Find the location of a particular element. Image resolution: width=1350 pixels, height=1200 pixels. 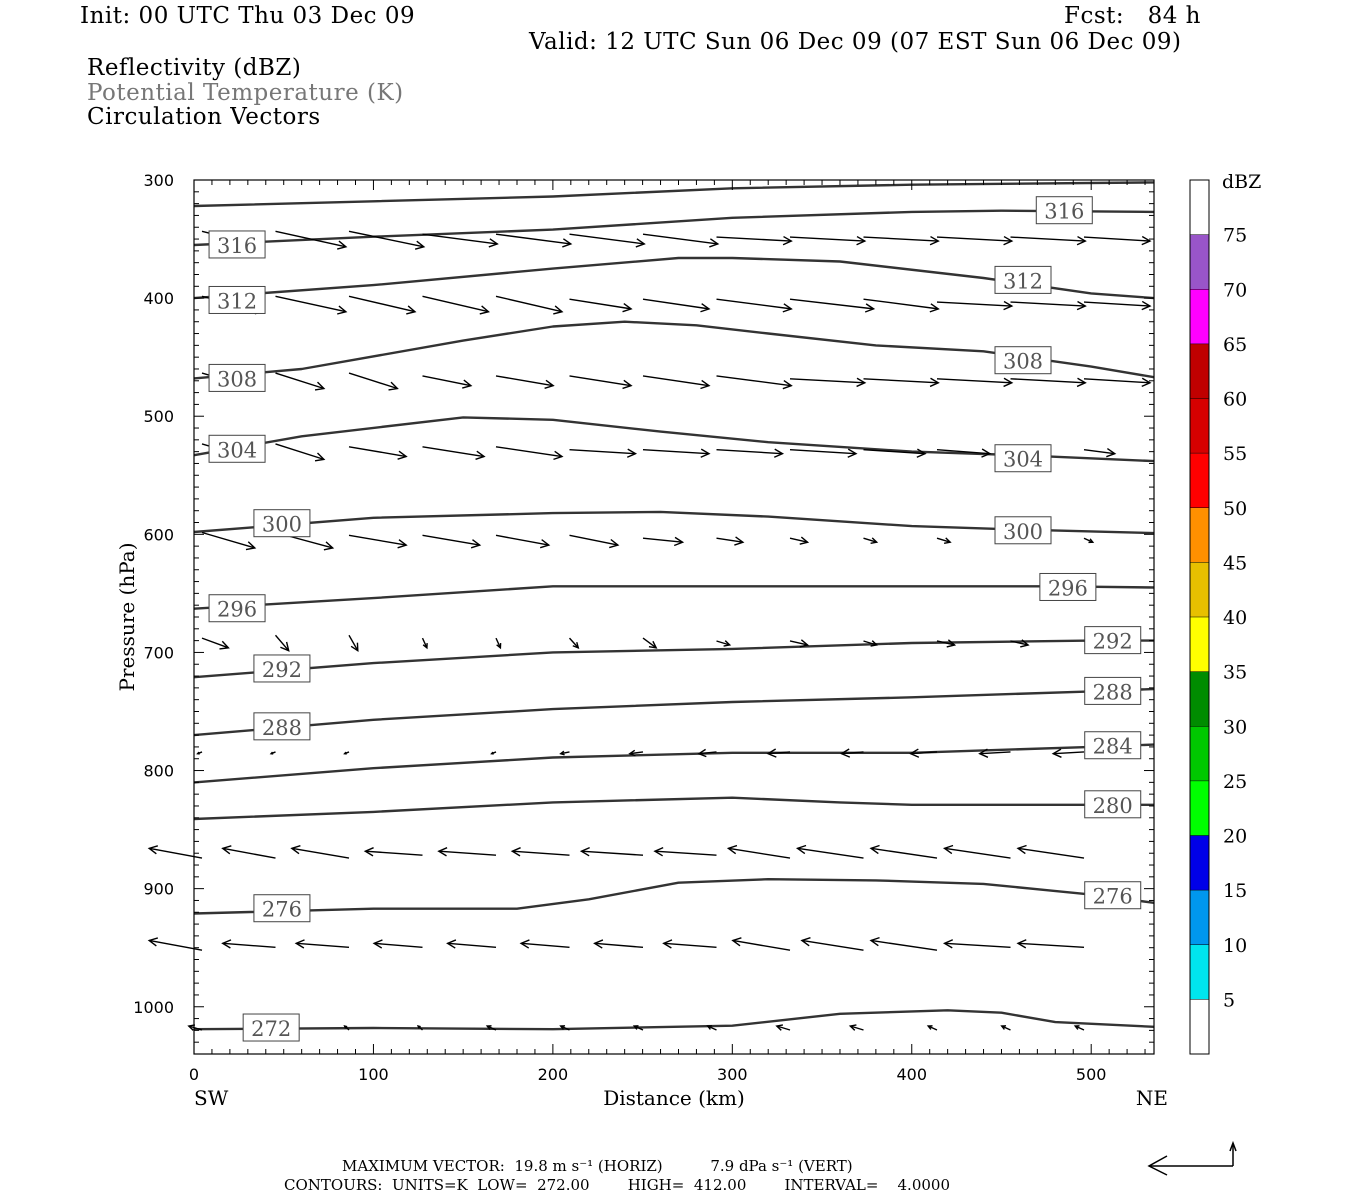

y-tick-label: 1000 is located at coordinates (153, 1007).